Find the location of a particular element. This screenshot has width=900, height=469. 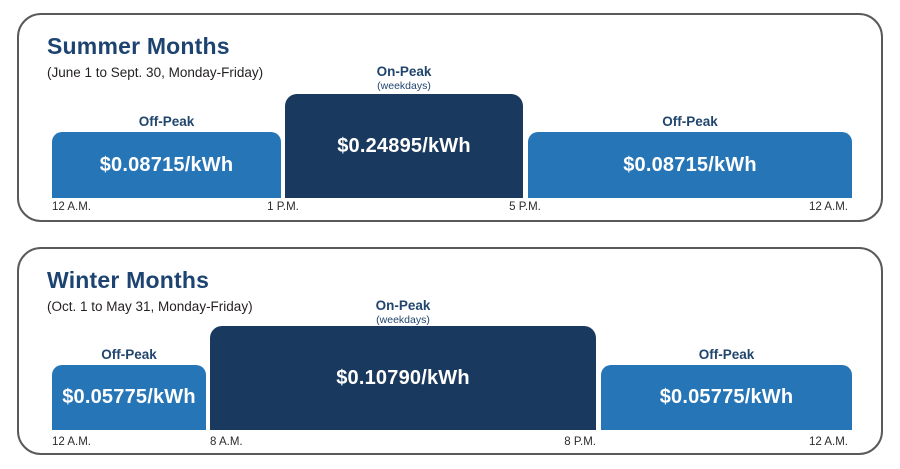

winter-offpeak-1-bar: $0.05775/kWh is located at coordinates (129, 397).